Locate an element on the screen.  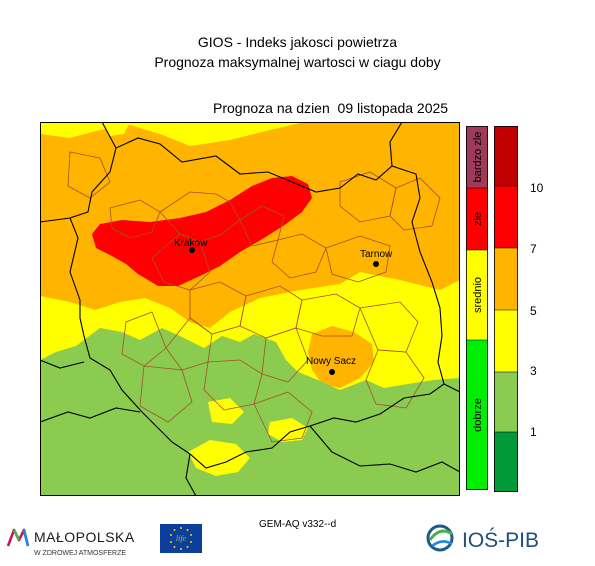
eu-life-logo-text: life is located at coordinates (181, 538).